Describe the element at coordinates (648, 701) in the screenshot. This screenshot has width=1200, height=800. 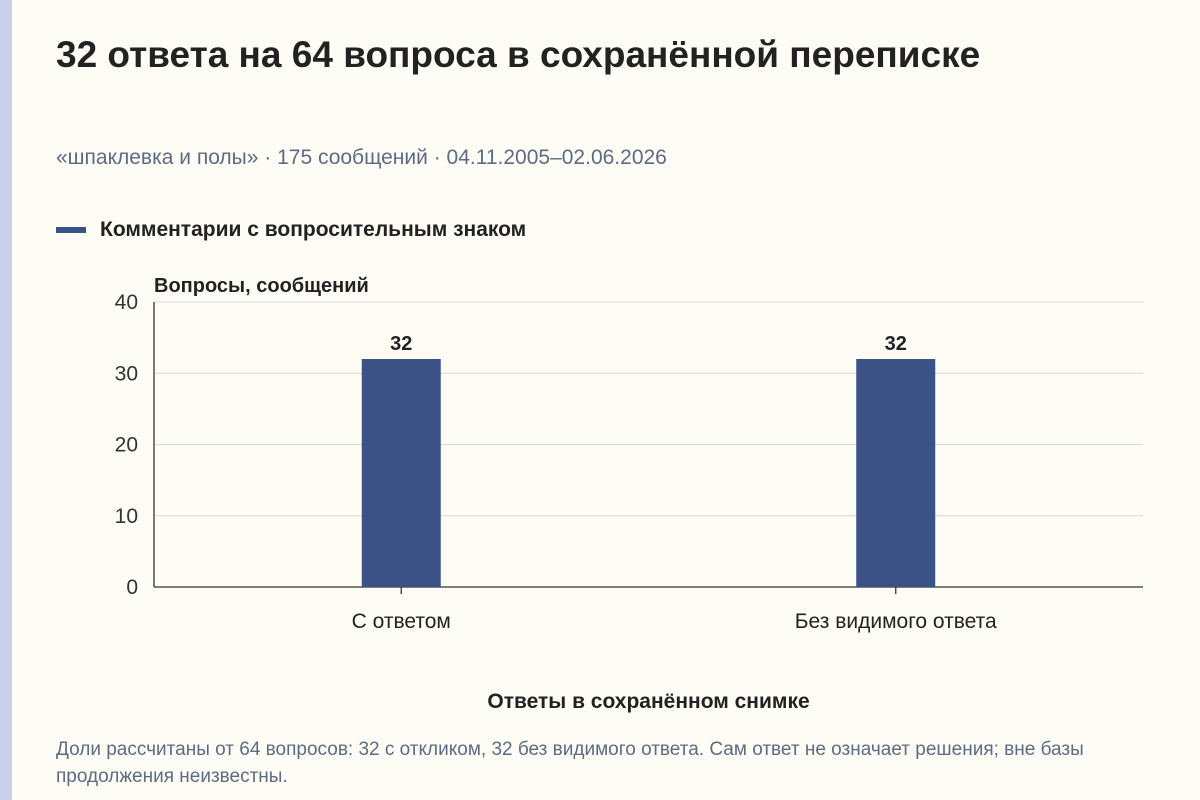
I see `x-axis-label: Ответы в сохранённом снимке` at that location.